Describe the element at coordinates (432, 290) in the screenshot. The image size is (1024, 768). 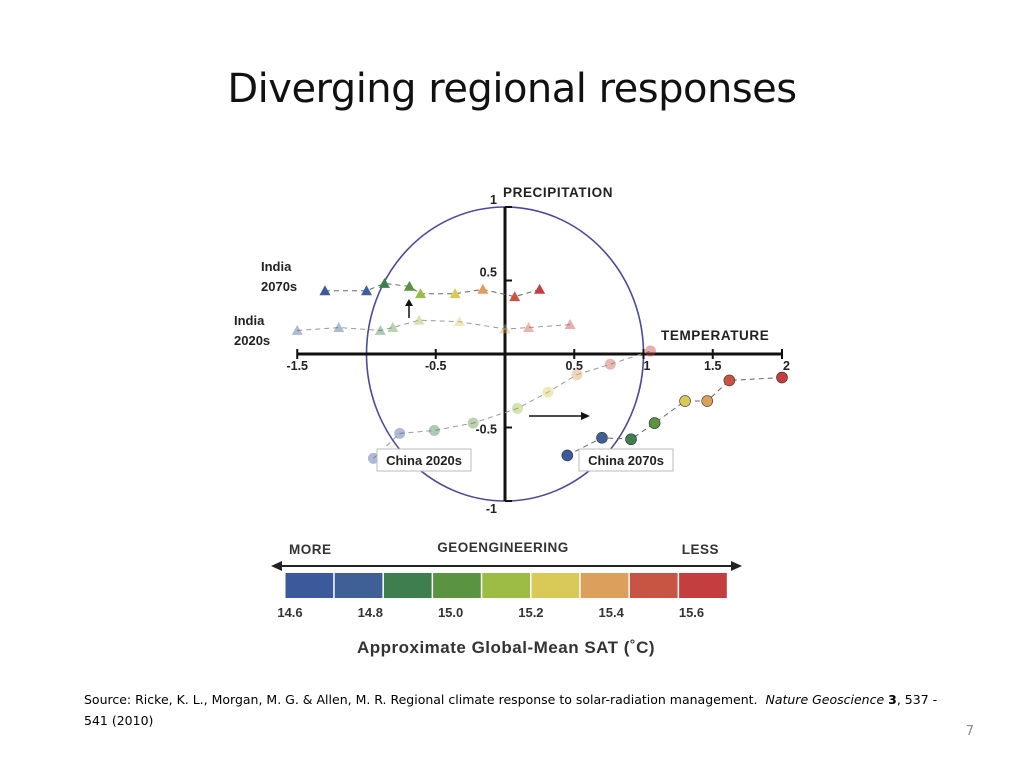
I see `india-2070s-line` at that location.